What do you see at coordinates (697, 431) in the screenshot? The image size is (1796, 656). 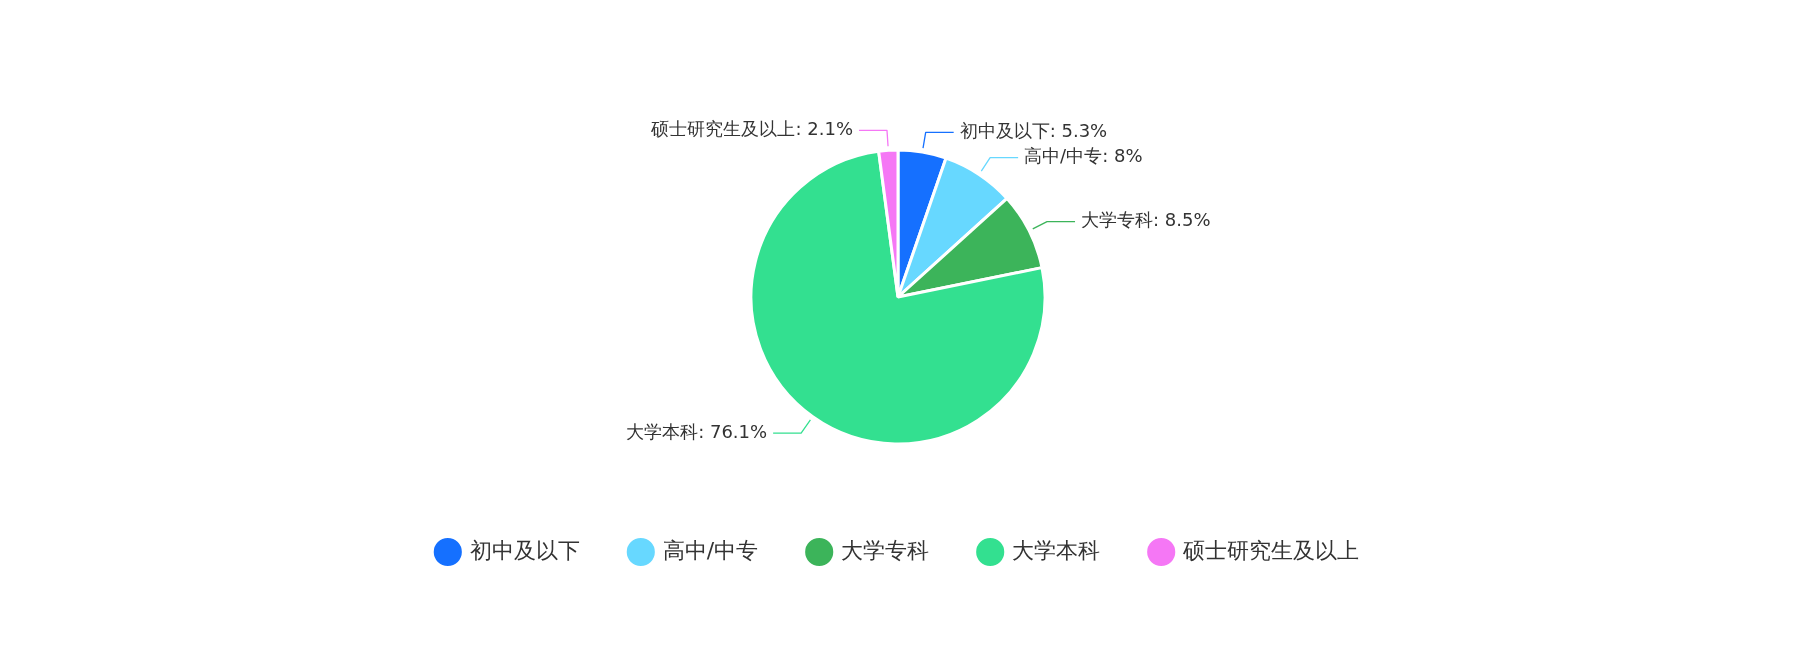 I see `data-label: 大学本科: 76.1%` at bounding box center [697, 431].